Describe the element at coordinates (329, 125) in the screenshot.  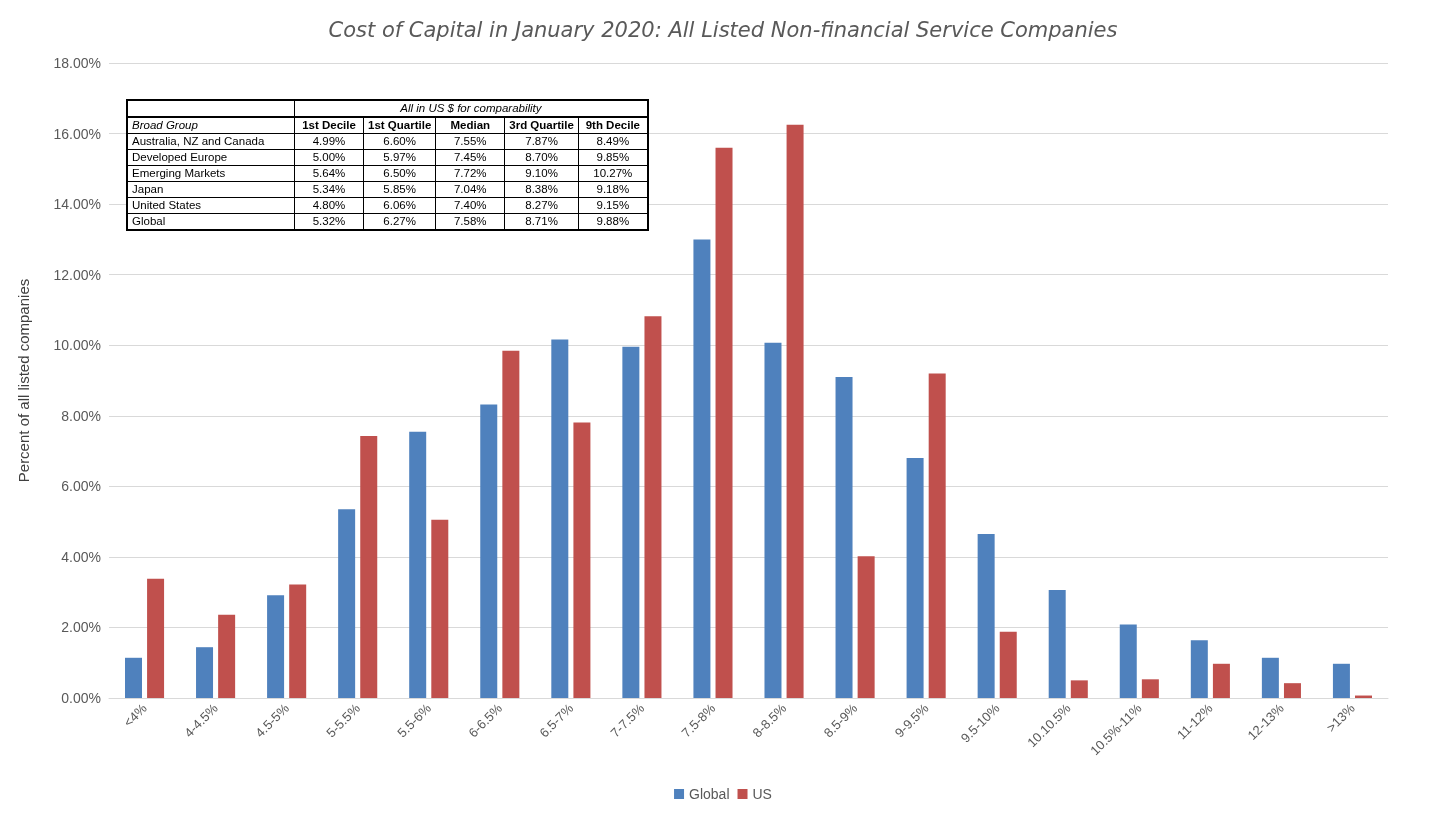
I see `annotation: 1st Decile` at that location.